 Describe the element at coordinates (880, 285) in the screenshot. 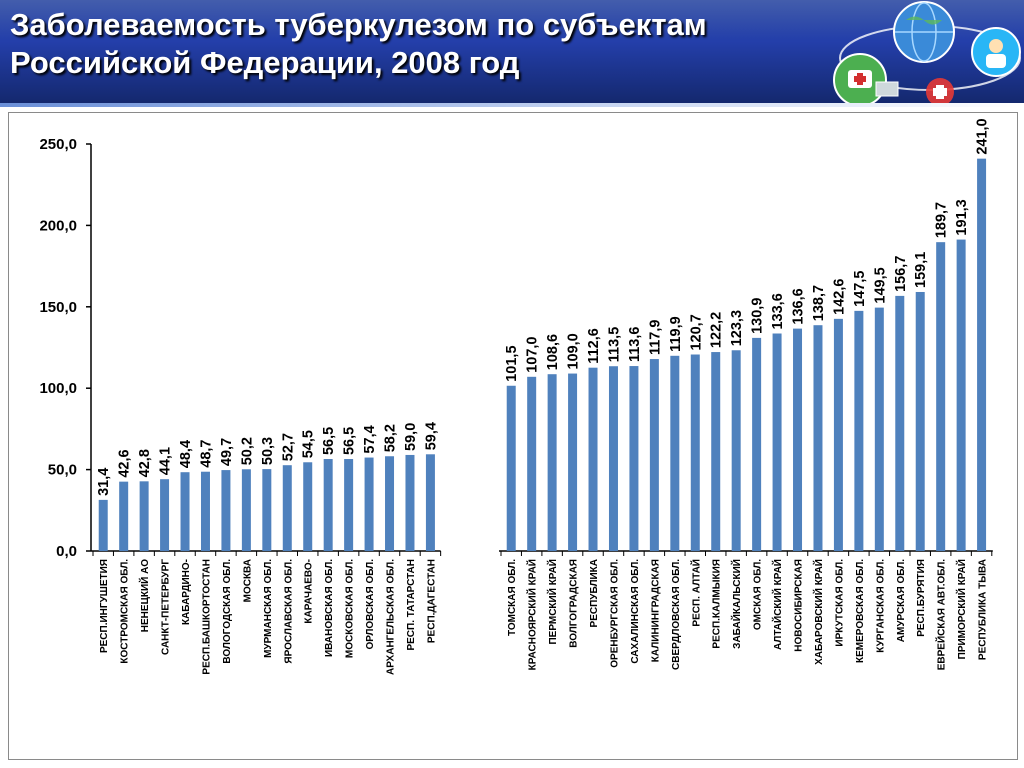

I see `data-label: 149,5` at that location.